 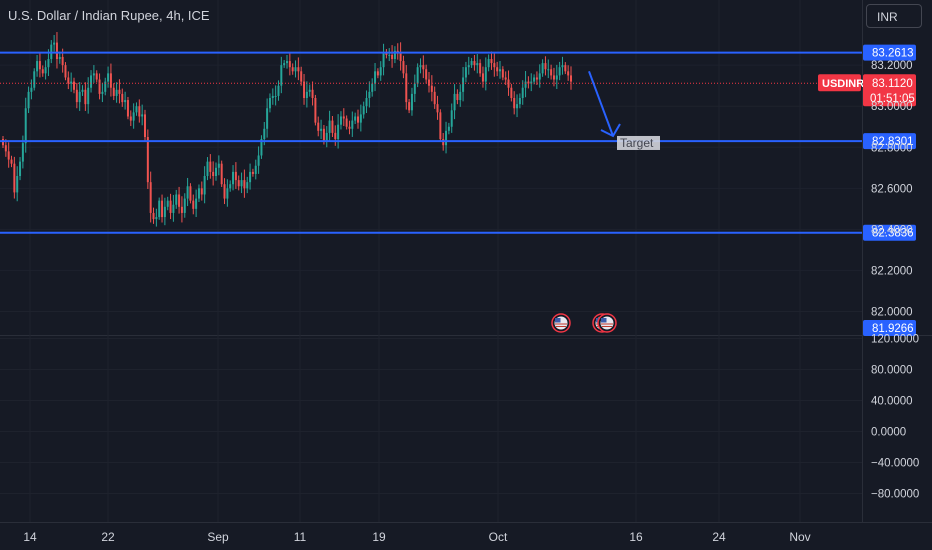 I want to click on target-label-text: Target, so click(x=637, y=143).